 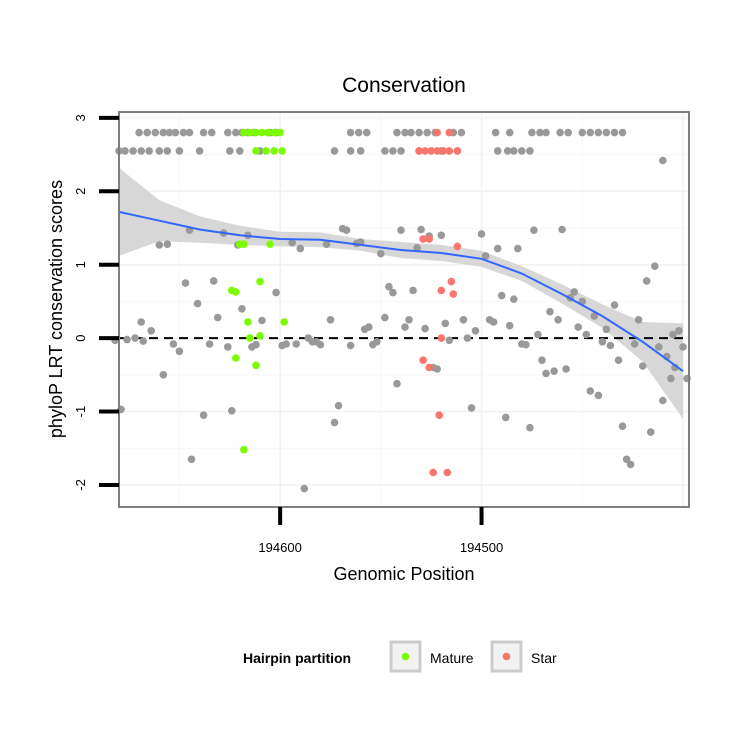 What do you see at coordinates (400, 656) in the screenshot?
I see `legend: Hairpin partition Mature Star` at bounding box center [400, 656].